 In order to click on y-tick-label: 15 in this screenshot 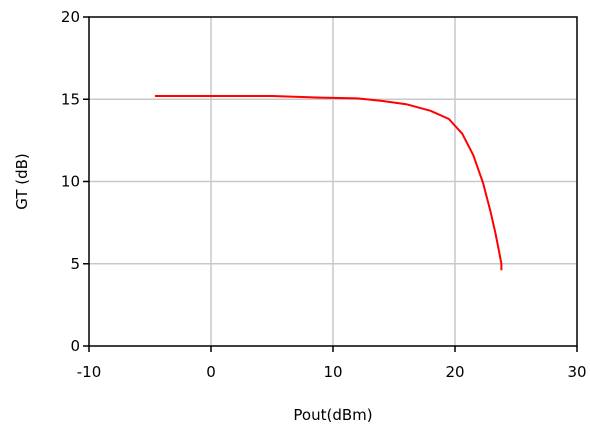, I will do `click(70, 99)`.